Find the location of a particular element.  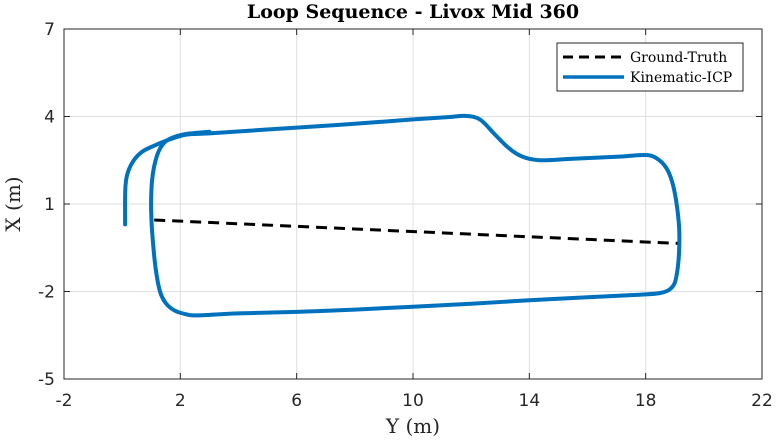

x-tick-label: 18 is located at coordinates (646, 401).